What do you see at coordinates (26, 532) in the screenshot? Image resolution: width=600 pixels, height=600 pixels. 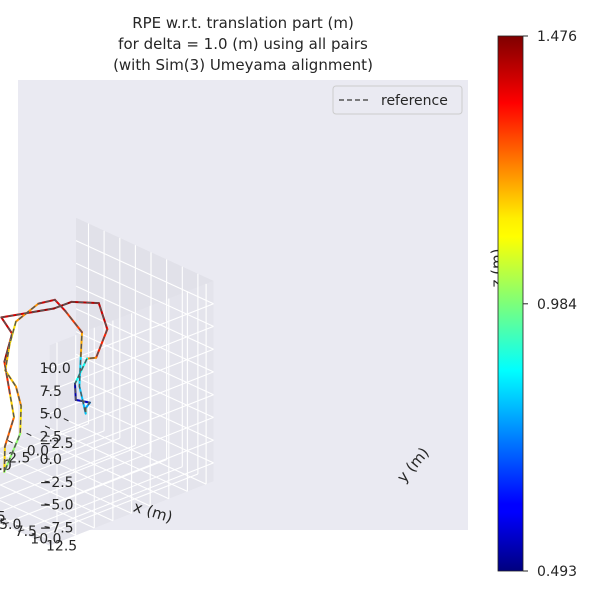 I see `y-tick-label: 7.5` at bounding box center [26, 532].